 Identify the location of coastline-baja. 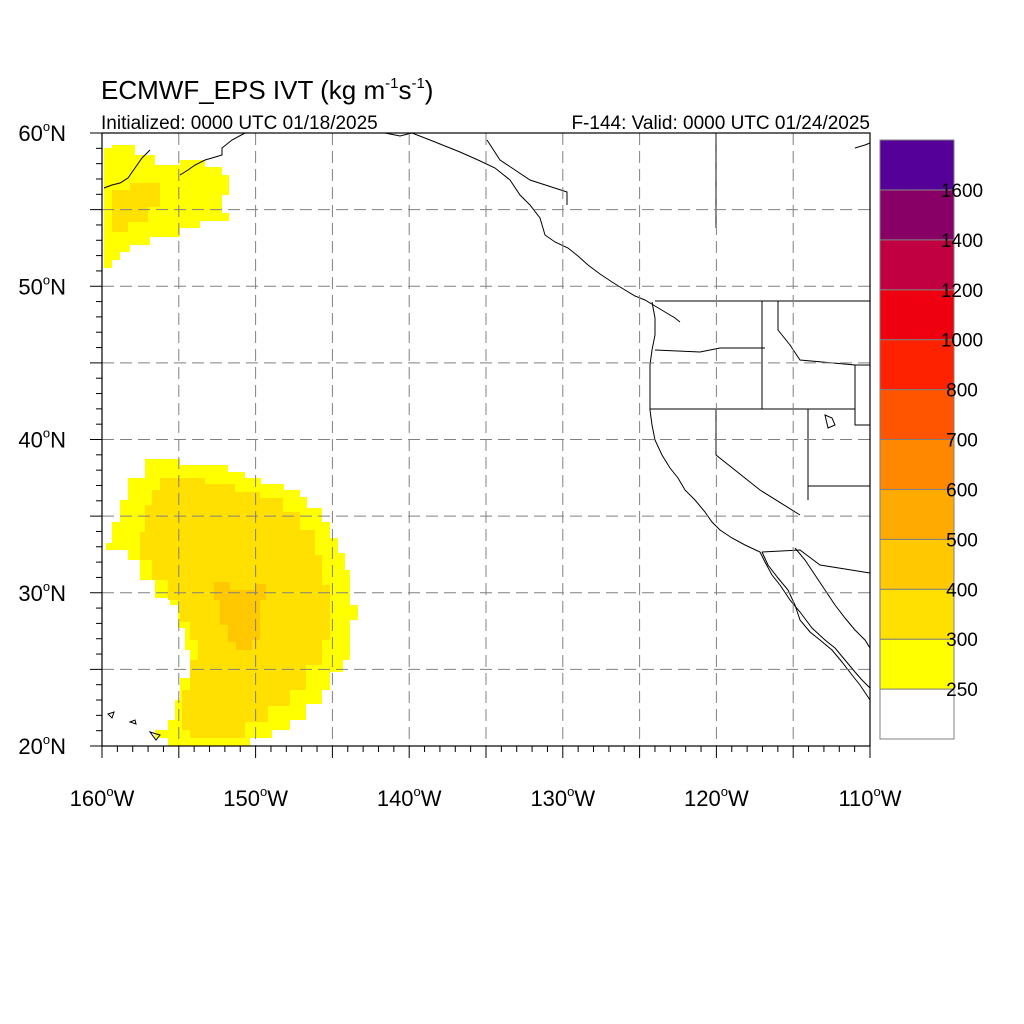
(816, 626).